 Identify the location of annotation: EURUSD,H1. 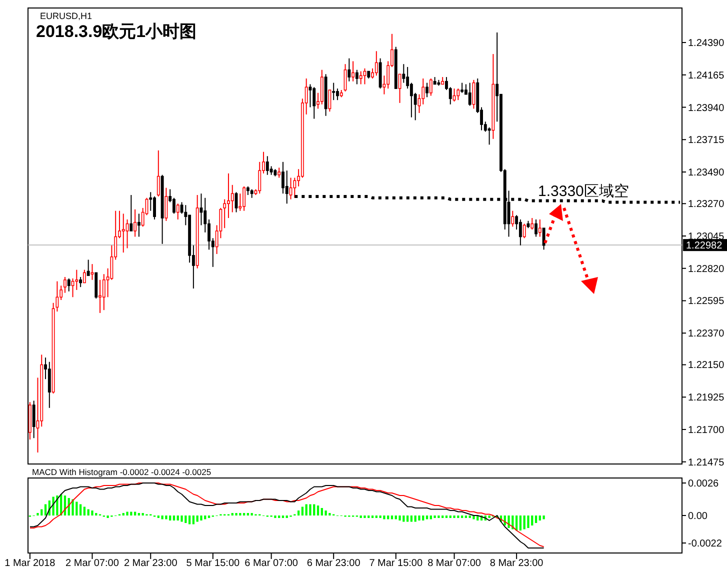
(66, 16).